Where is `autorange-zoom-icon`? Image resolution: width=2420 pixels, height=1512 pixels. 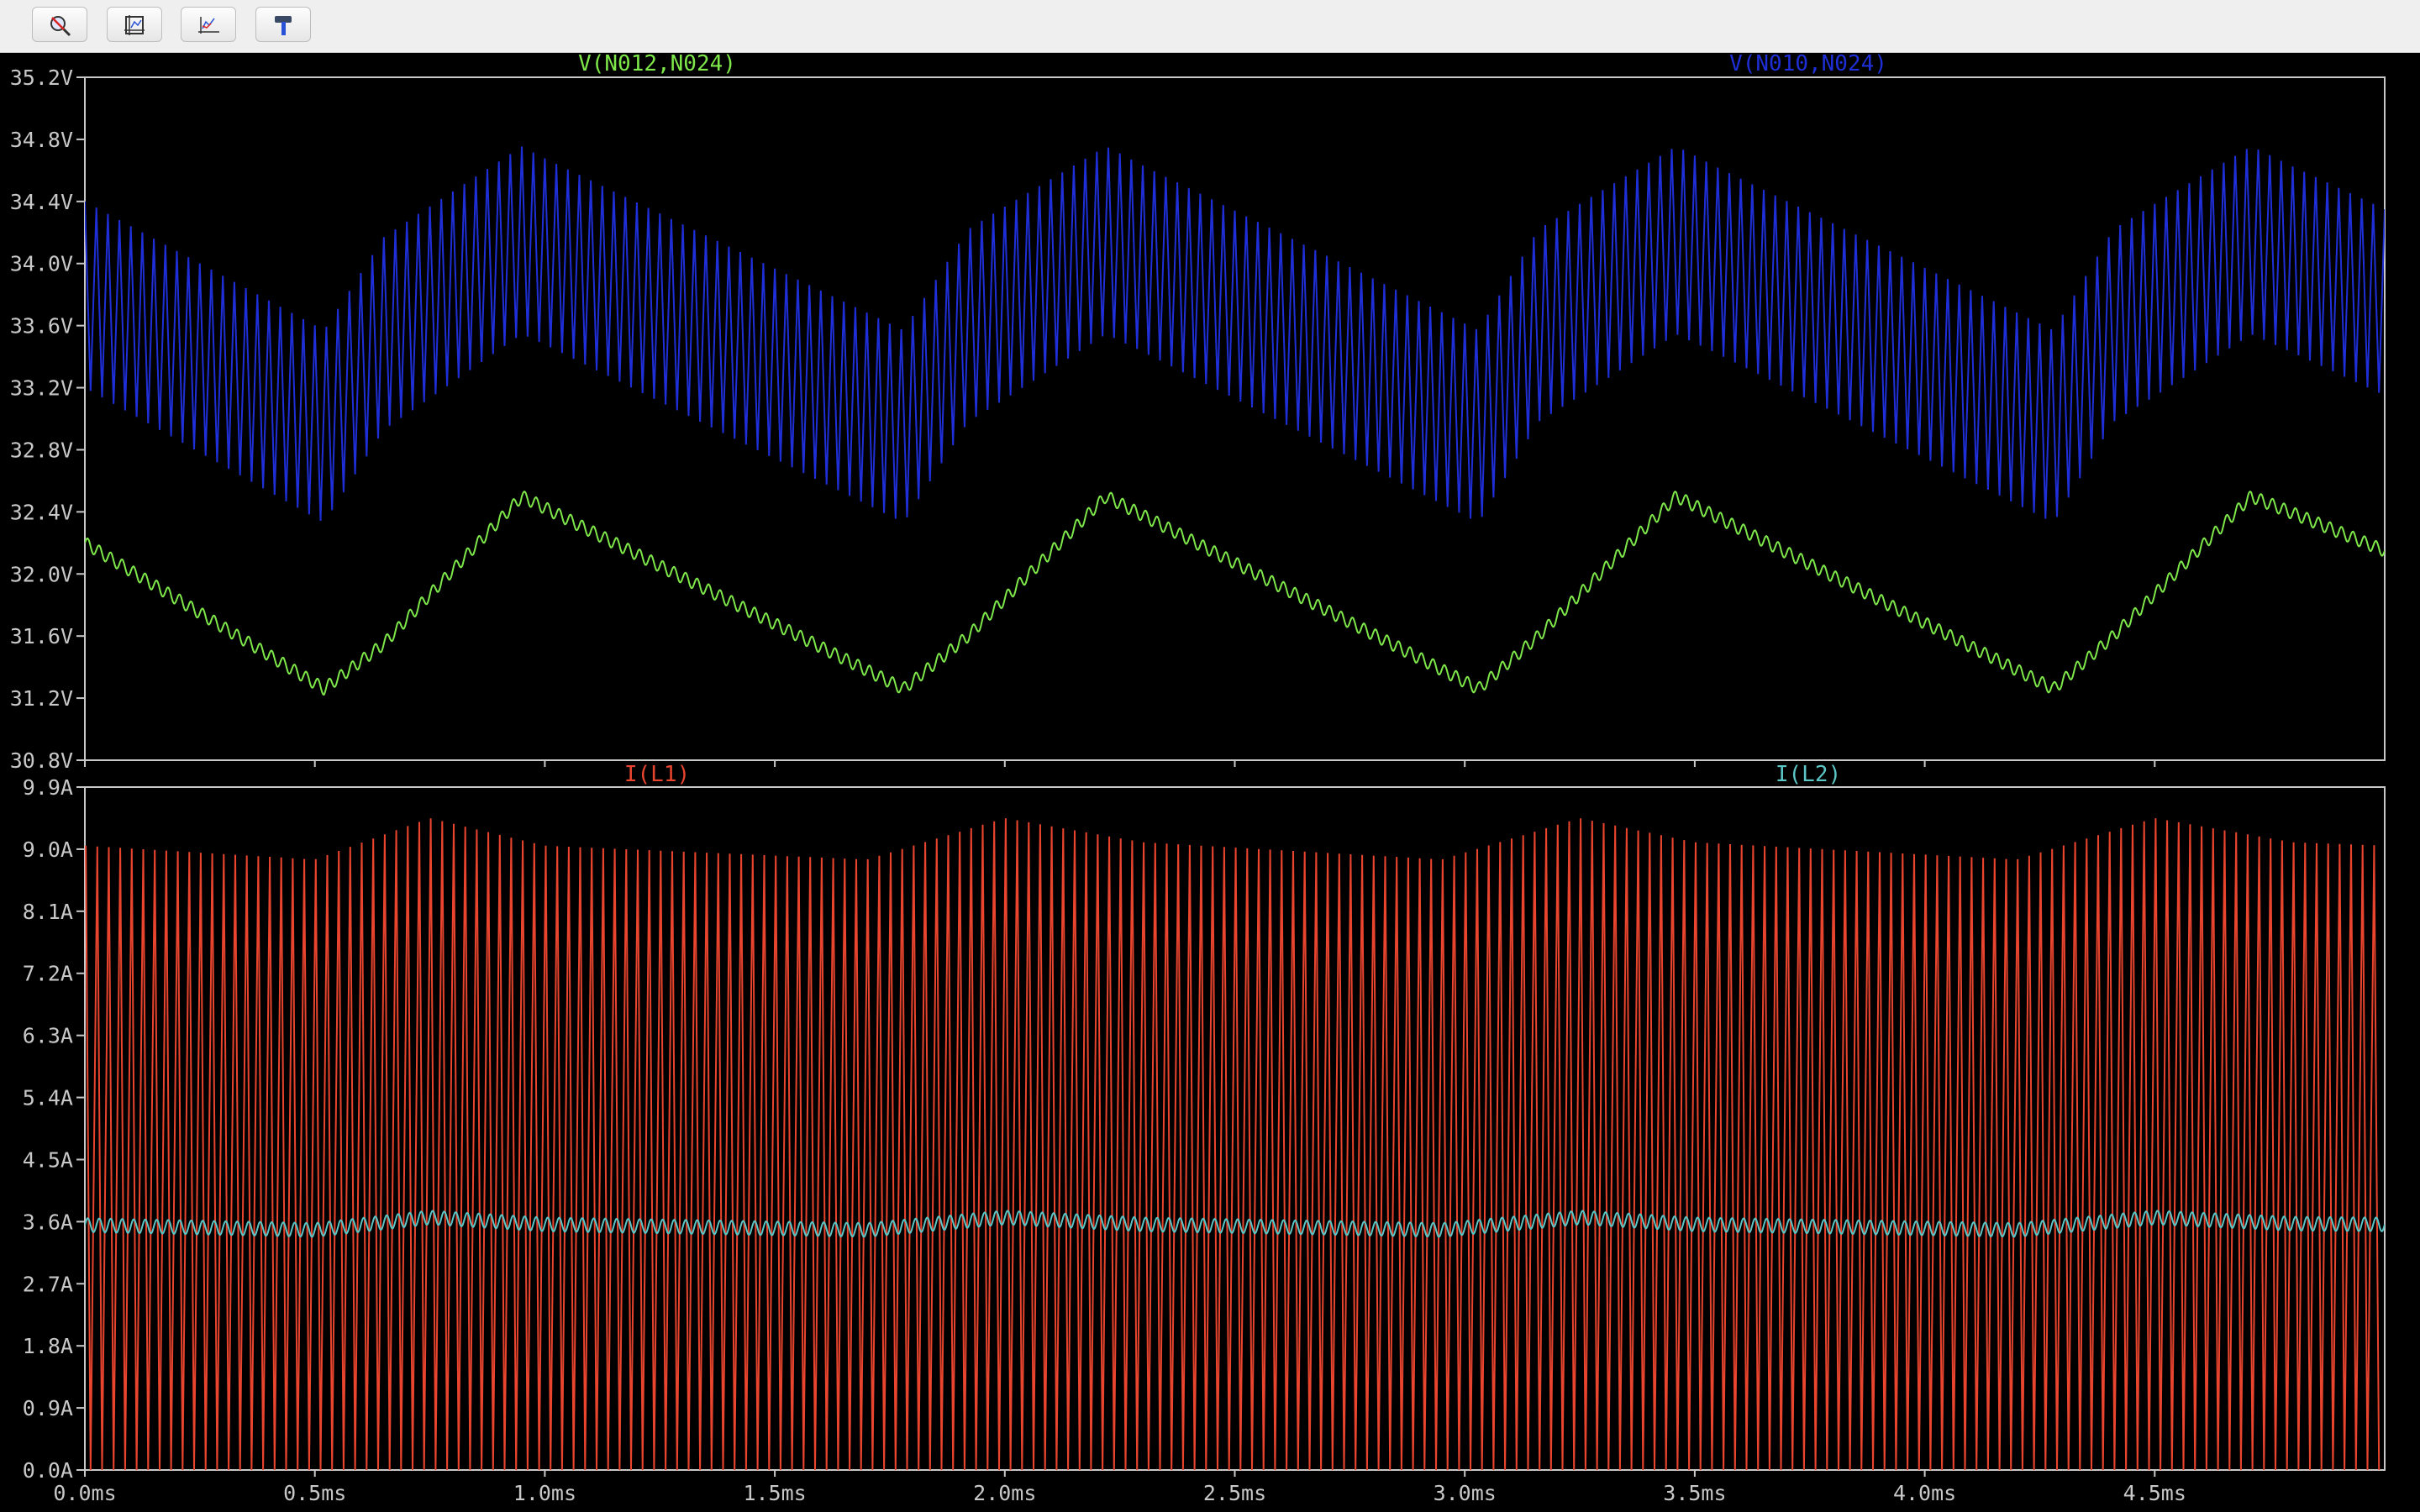 autorange-zoom-icon is located at coordinates (60, 26).